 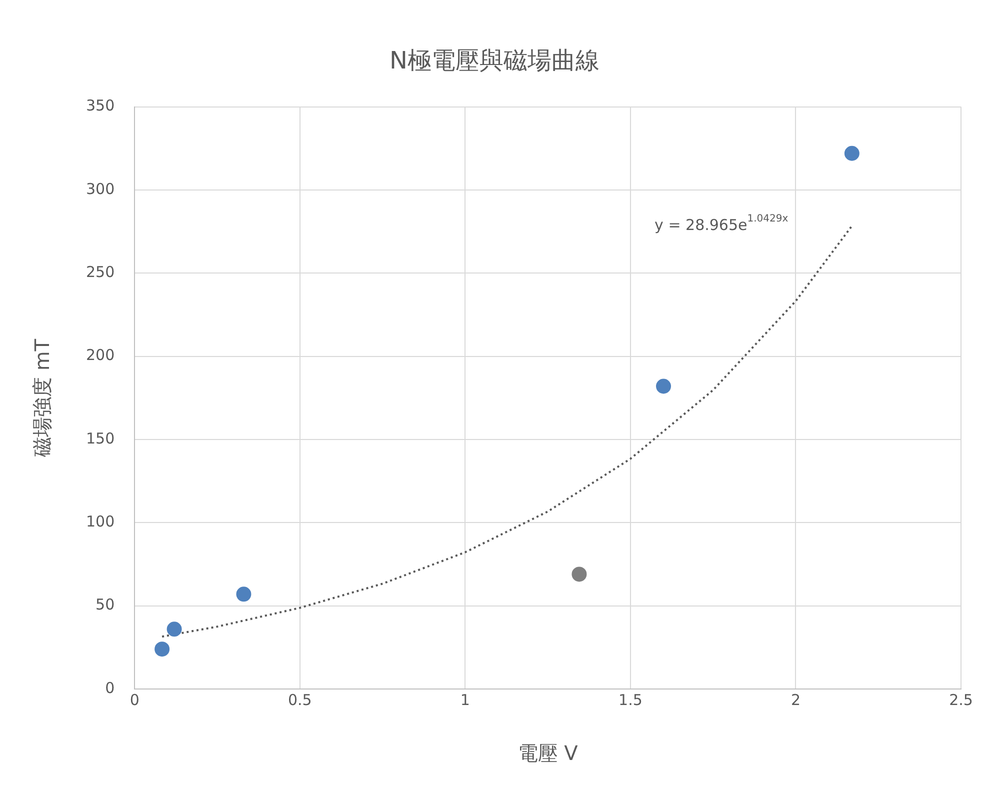 What do you see at coordinates (100, 189) in the screenshot?
I see `y-tick-label: 300` at bounding box center [100, 189].